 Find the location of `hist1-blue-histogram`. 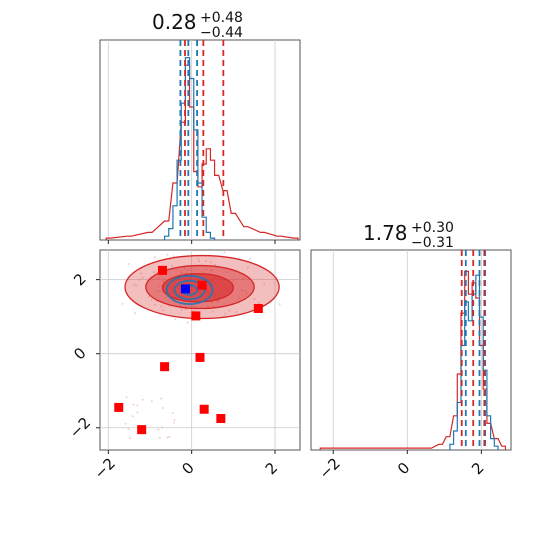

hist1-blue-histogram is located at coordinates (189, 148).